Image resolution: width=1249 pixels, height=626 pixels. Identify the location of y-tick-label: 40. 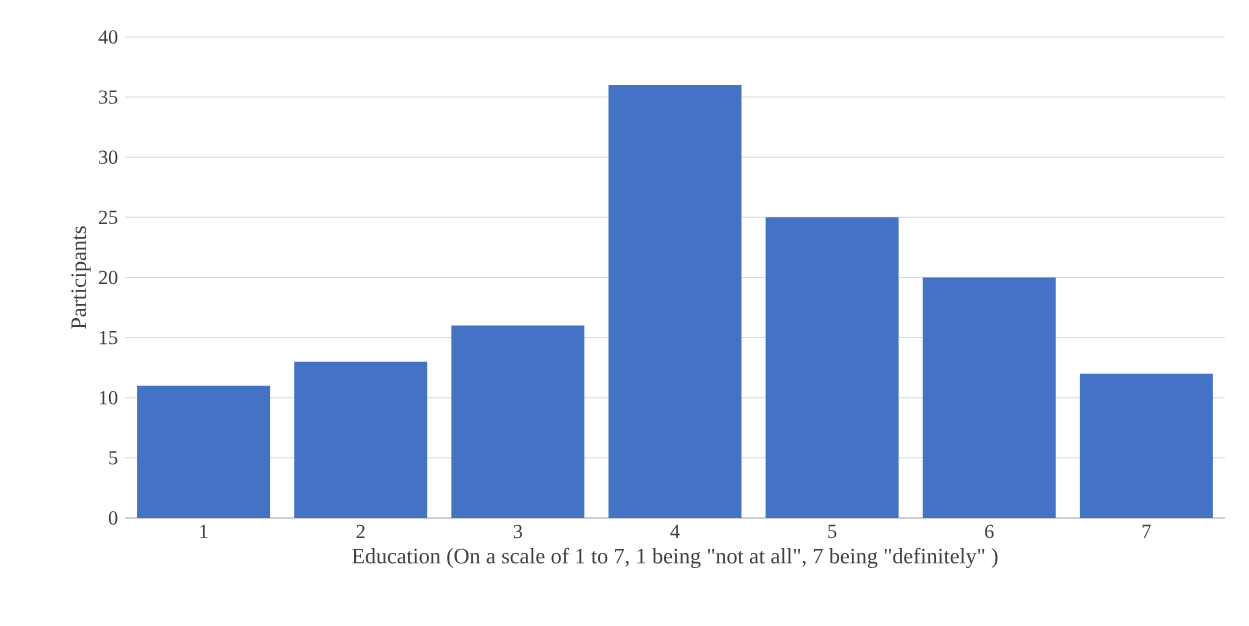
(108, 37).